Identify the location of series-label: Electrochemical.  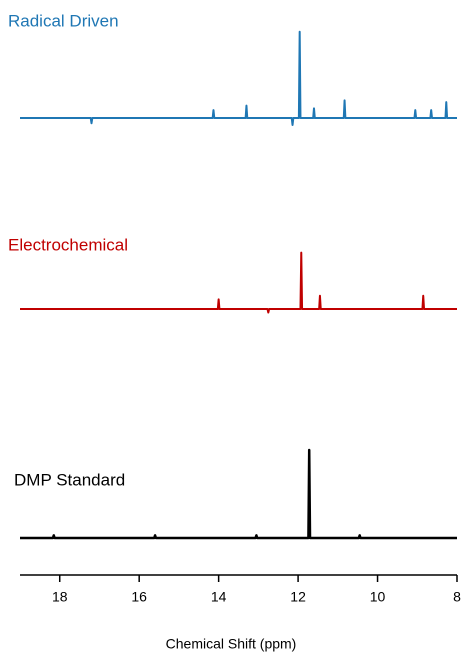
(68, 244).